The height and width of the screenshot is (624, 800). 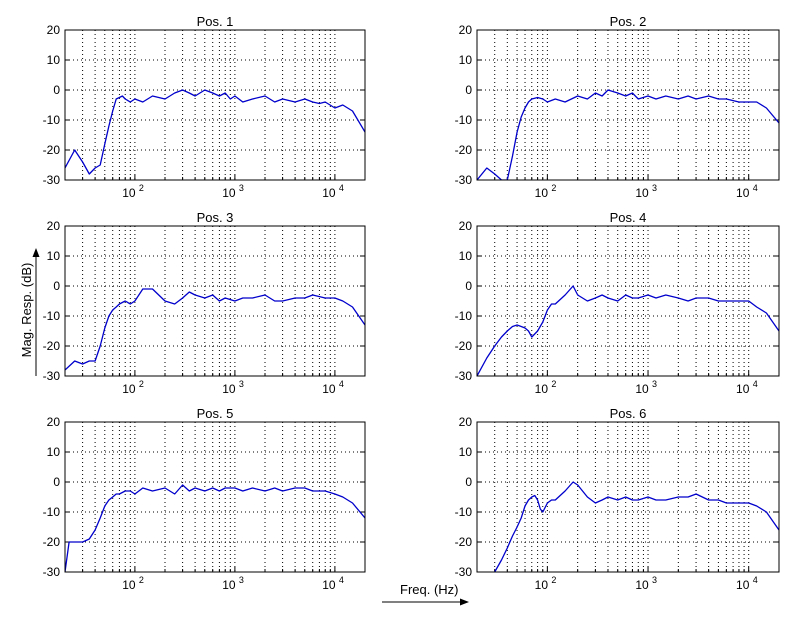 I want to click on xlabel-group: Freq. (Hz), so click(x=425, y=594).